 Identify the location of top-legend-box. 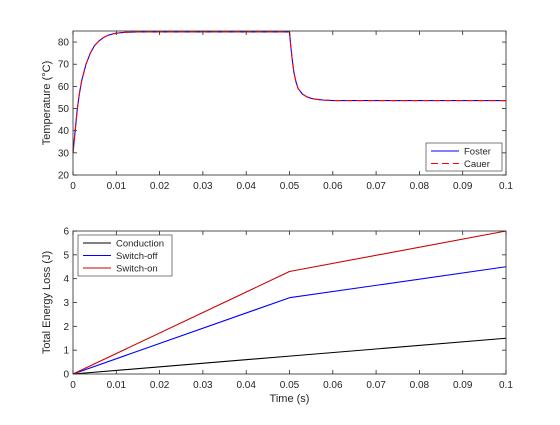
(464, 157).